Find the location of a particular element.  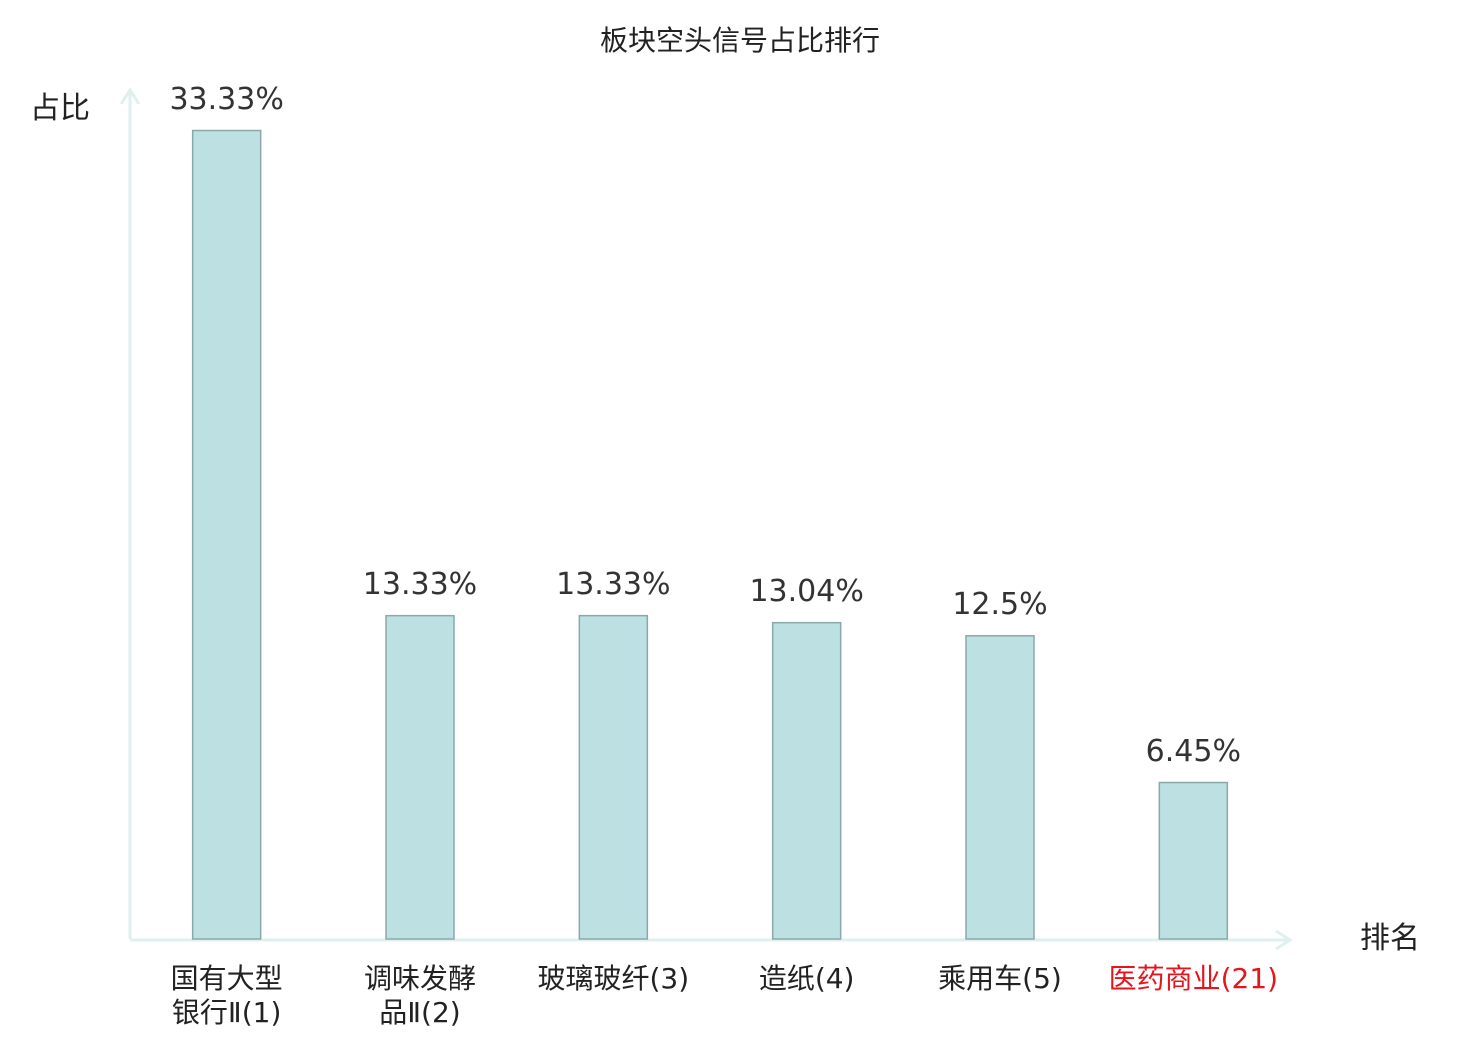

value-label: 13.04% is located at coordinates (806, 591).